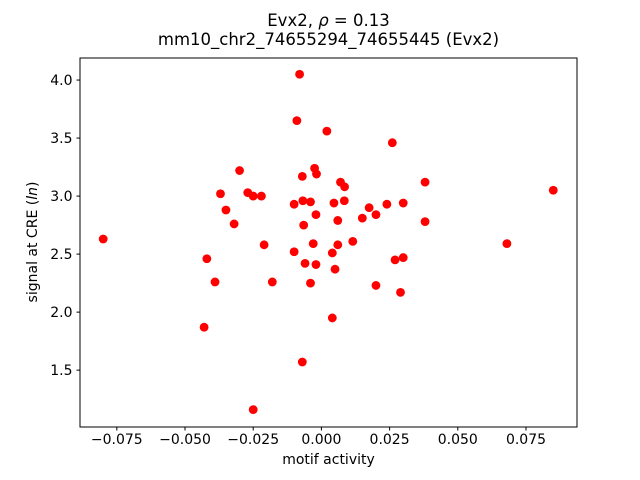  What do you see at coordinates (253, 440) in the screenshot?
I see `x-tick-label: −0.025` at bounding box center [253, 440].